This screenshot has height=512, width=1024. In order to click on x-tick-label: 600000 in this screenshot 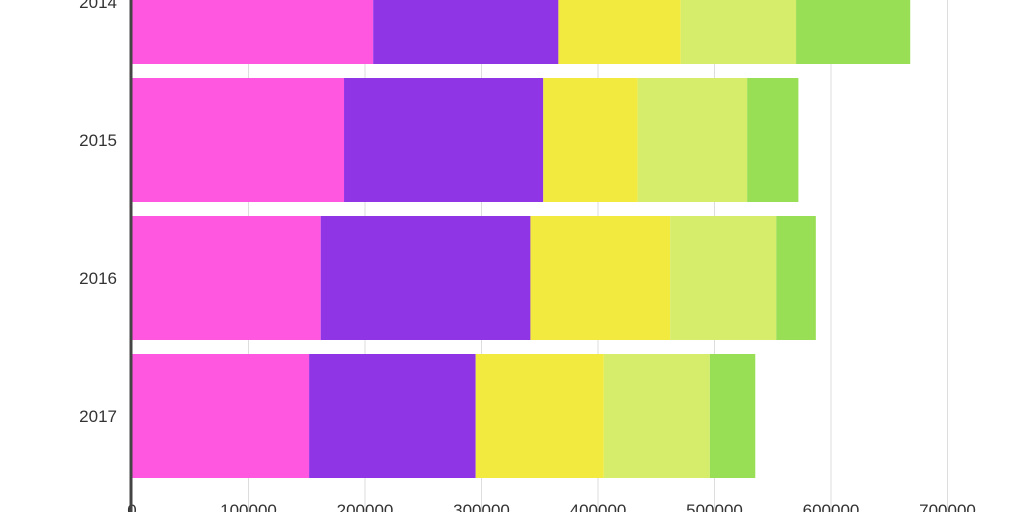, I will do `click(831, 506)`.